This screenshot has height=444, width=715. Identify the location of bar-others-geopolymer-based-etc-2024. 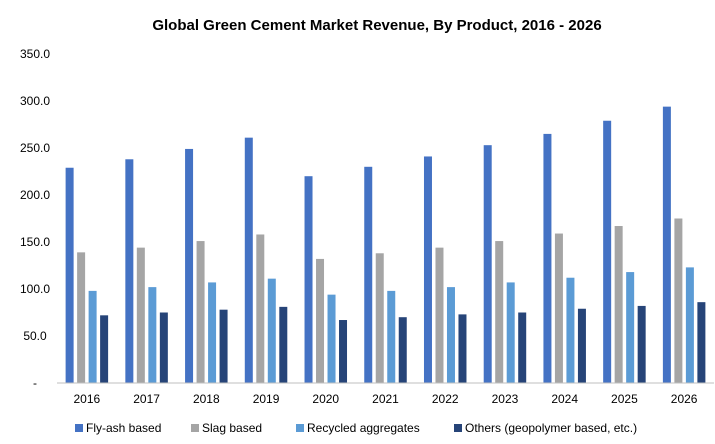
(581, 345).